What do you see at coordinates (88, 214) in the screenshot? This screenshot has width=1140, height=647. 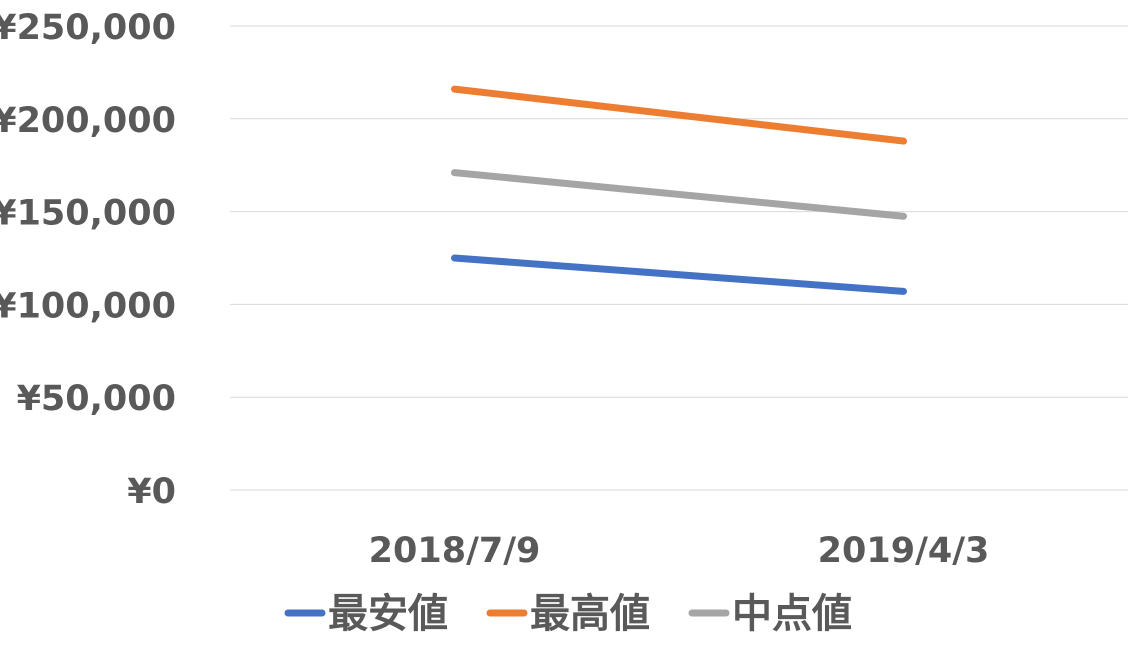 I see `y-tick-label: ¥150,000` at bounding box center [88, 214].